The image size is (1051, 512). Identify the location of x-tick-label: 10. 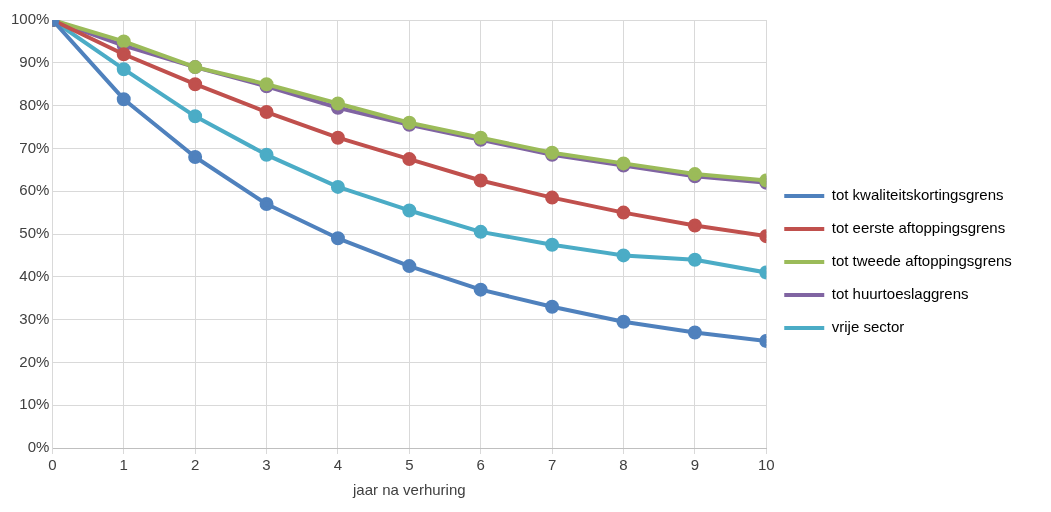
(766, 465).